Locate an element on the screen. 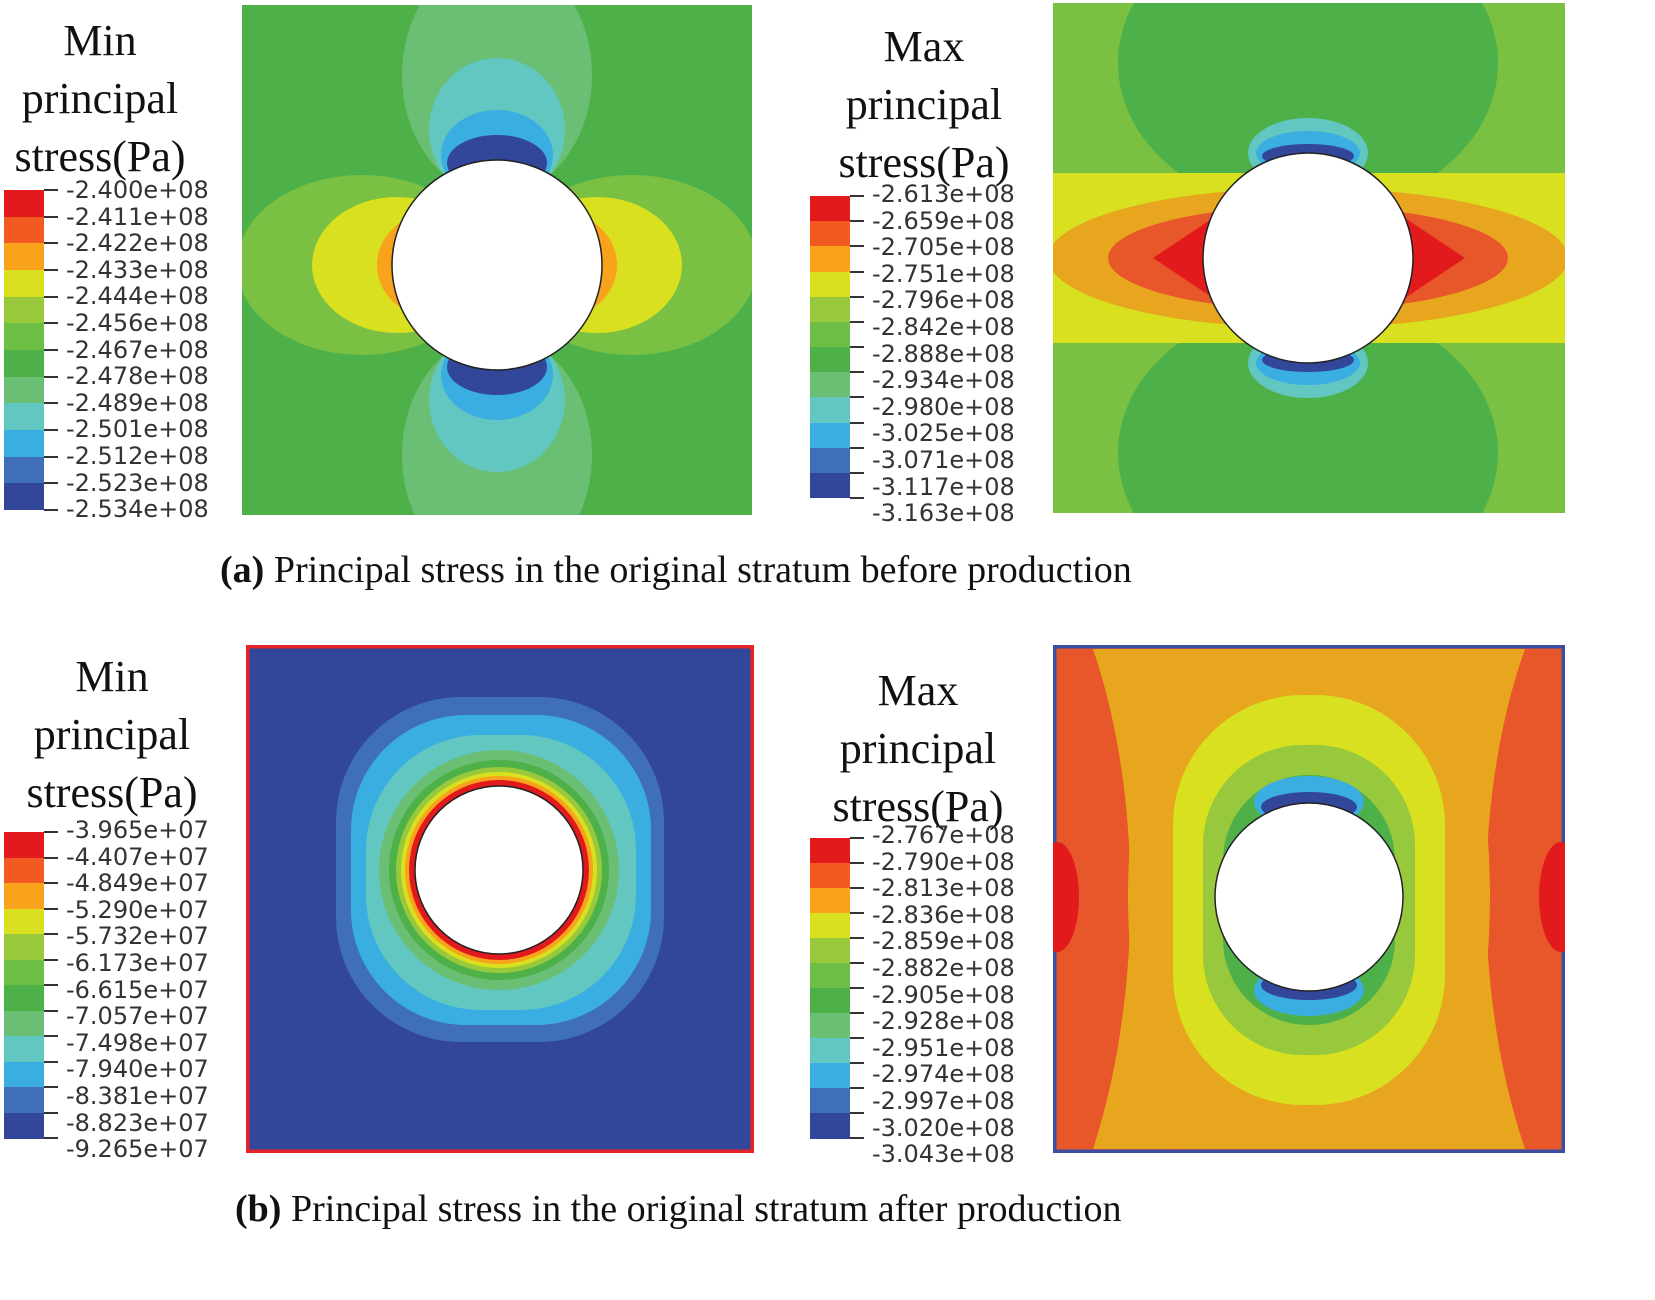 The width and height of the screenshot is (1655, 1300). legend-value: -2.790e+08 is located at coordinates (943, 861).